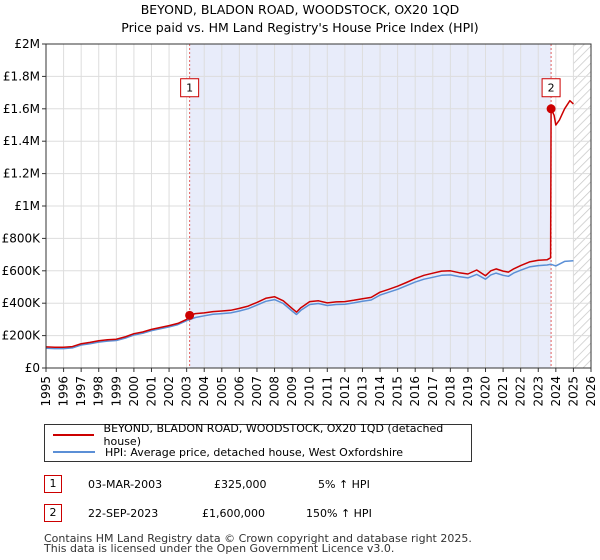 Image resolution: width=600 pixels, height=560 pixels. What do you see at coordinates (310, 391) in the screenshot?
I see `x-tick-label: 2010` at bounding box center [310, 391].